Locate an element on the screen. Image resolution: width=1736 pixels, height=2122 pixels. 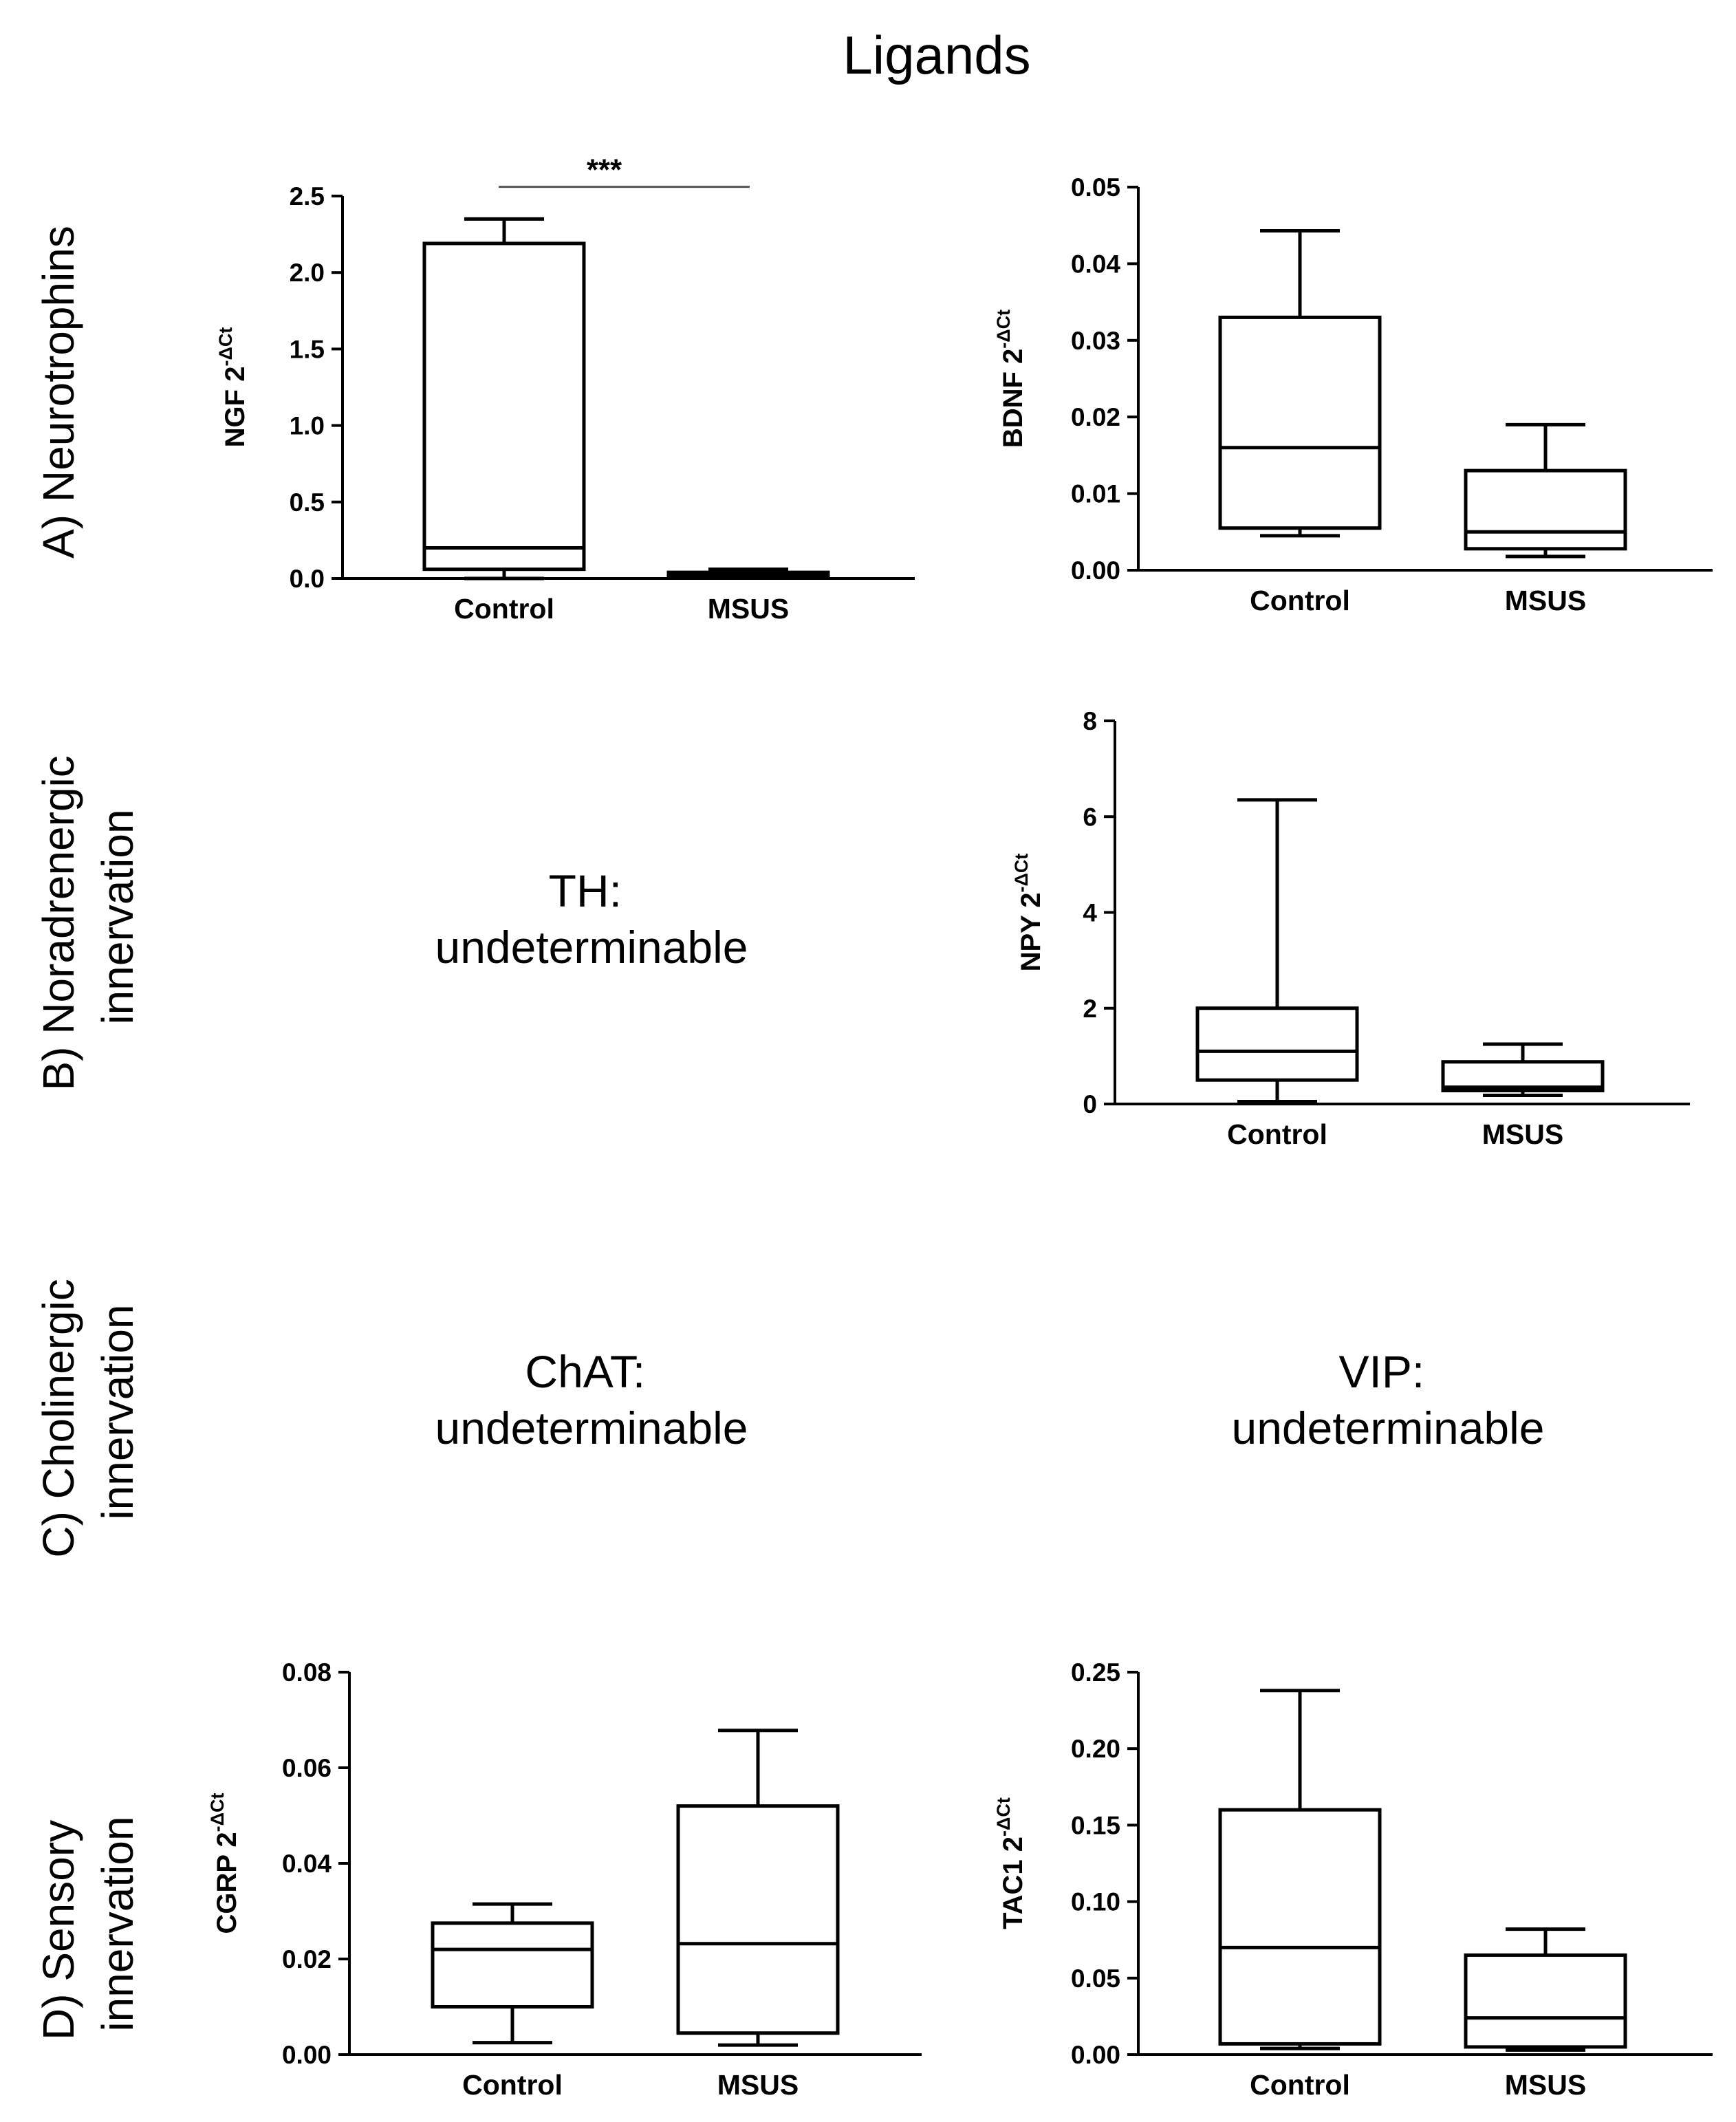
vip-note: VIP: undeterminable is located at coordinates (1388, 1399).